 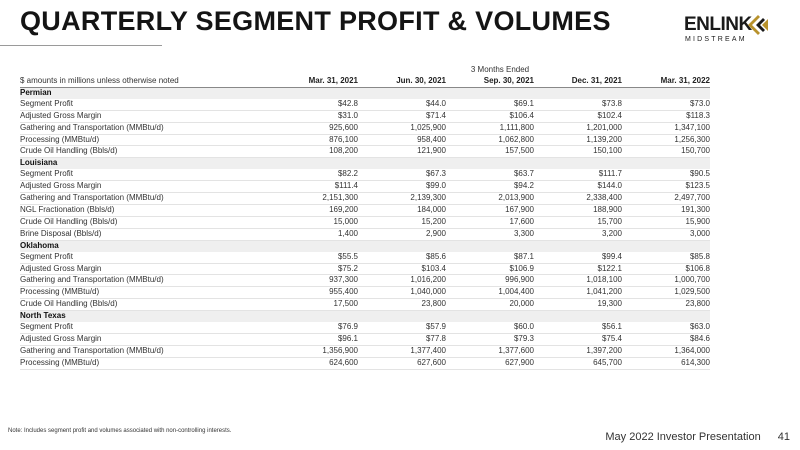 What do you see at coordinates (314, 222) in the screenshot?
I see `table-cell: 15,000` at bounding box center [314, 222].